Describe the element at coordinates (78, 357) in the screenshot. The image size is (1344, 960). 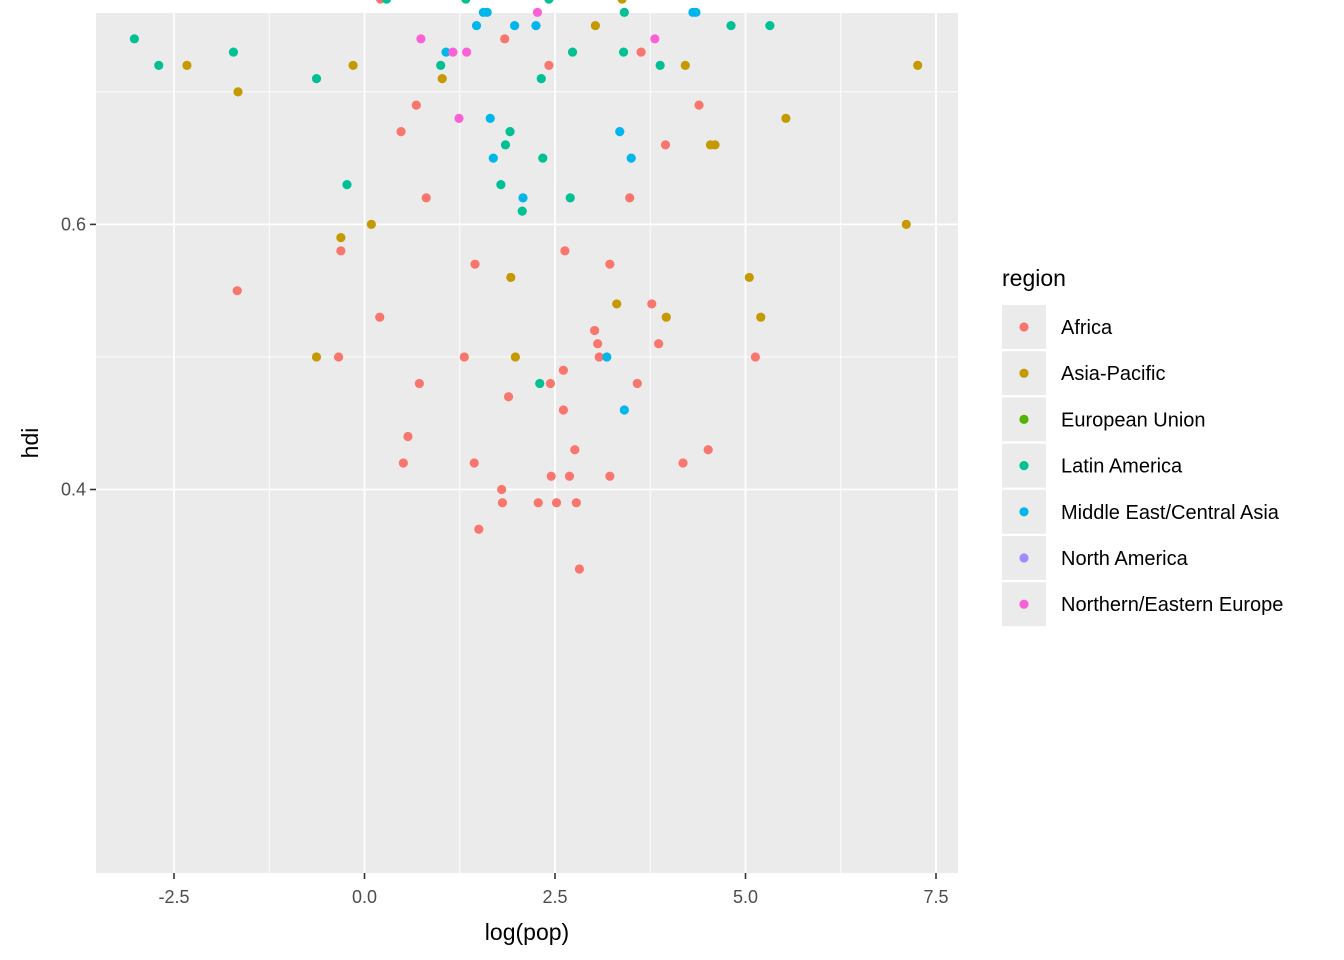
I see `y-axis-ticks: 0.40.60.8` at that location.